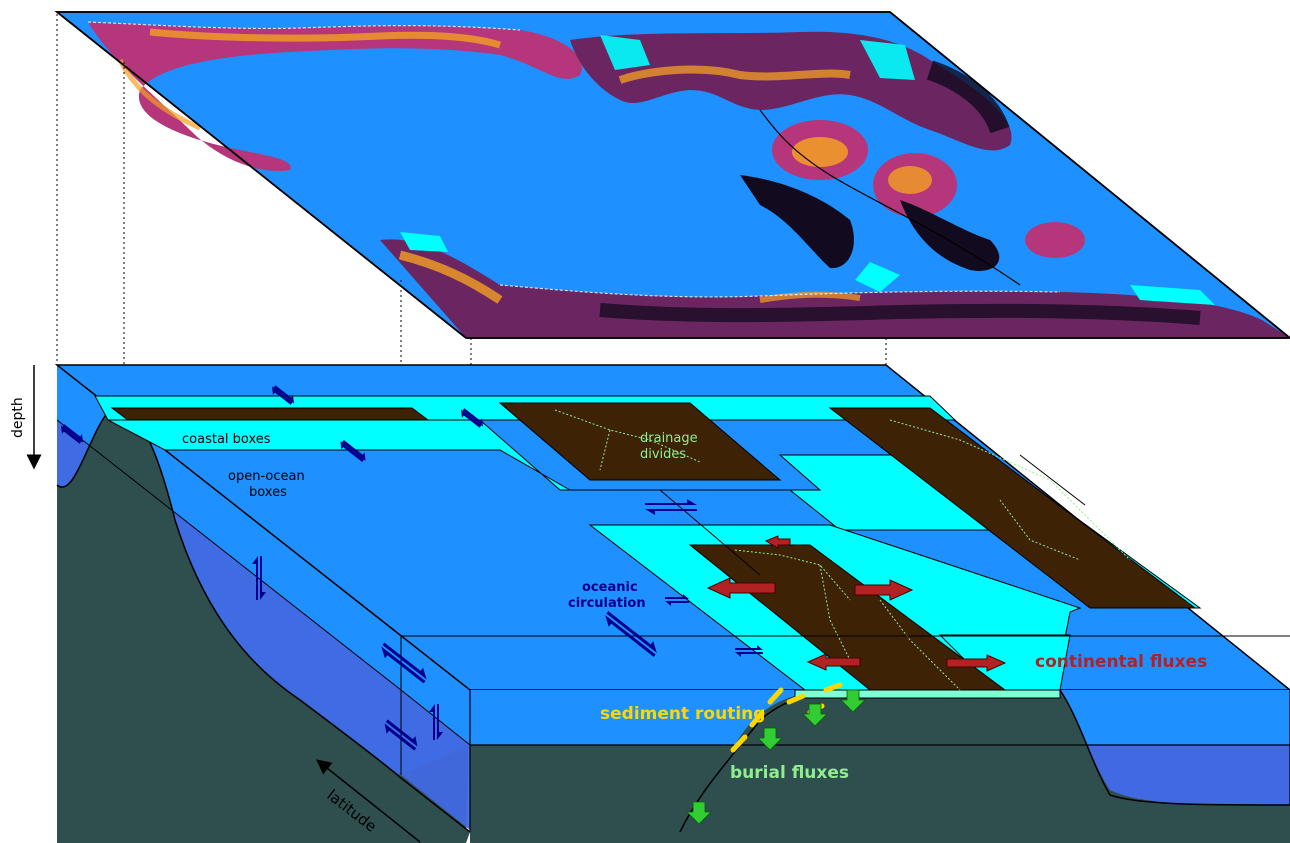  I want to click on coastal-boxes-label: coastal boxes, so click(226, 439).